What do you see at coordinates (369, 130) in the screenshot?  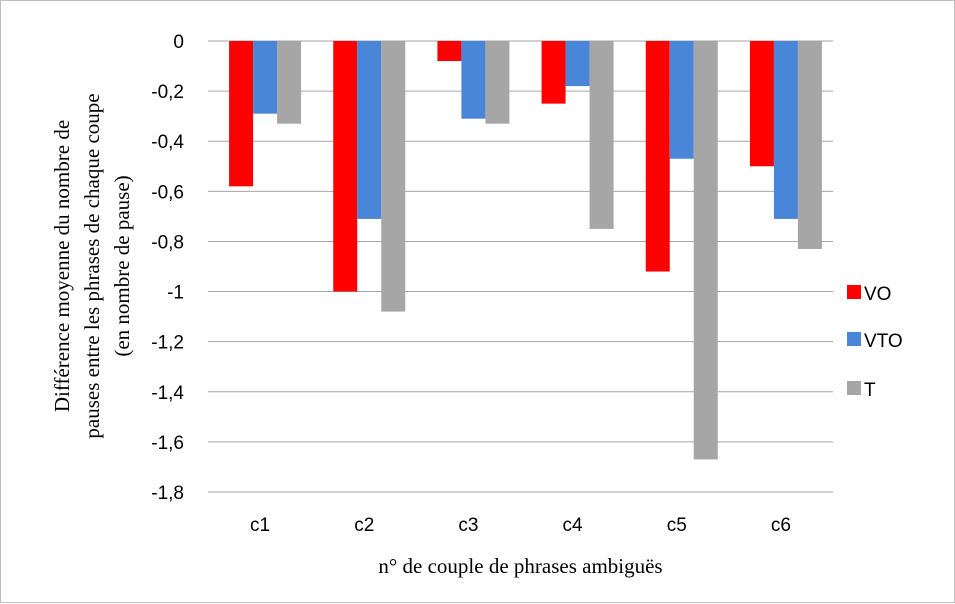 I see `bar-vto-c2` at bounding box center [369, 130].